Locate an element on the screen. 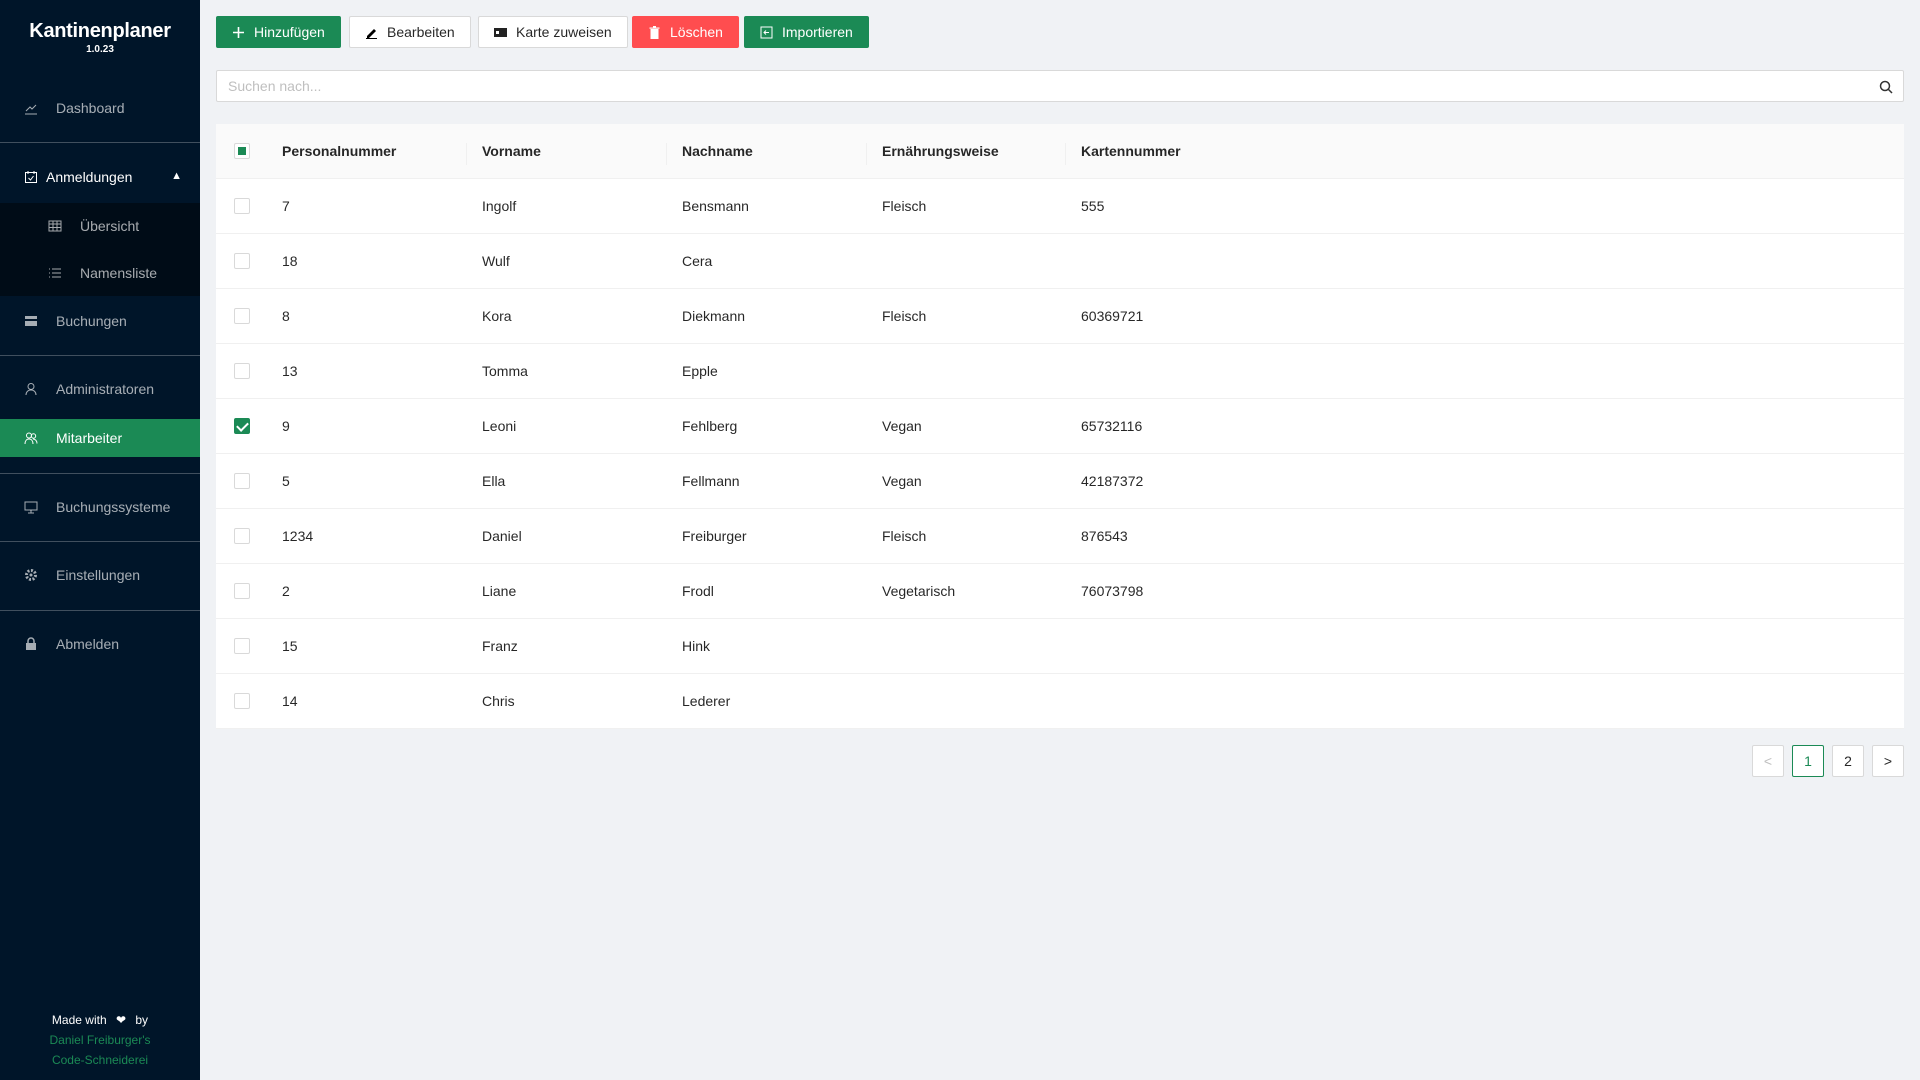 Image resolution: width=1920 pixels, height=1080 pixels. button-label: Bearbeiten is located at coordinates (421, 32).